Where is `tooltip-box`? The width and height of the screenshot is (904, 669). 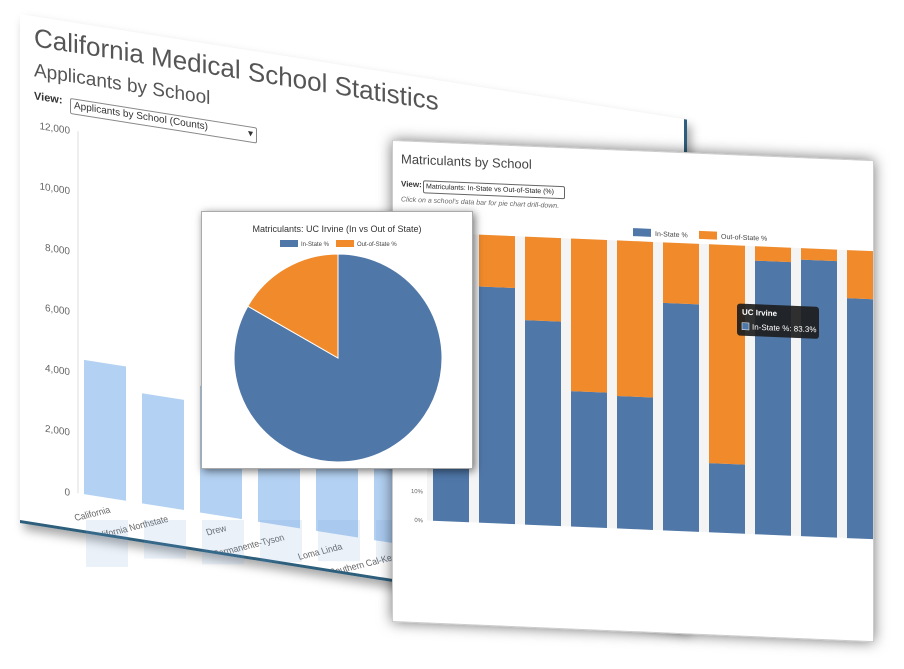 tooltip-box is located at coordinates (778, 321).